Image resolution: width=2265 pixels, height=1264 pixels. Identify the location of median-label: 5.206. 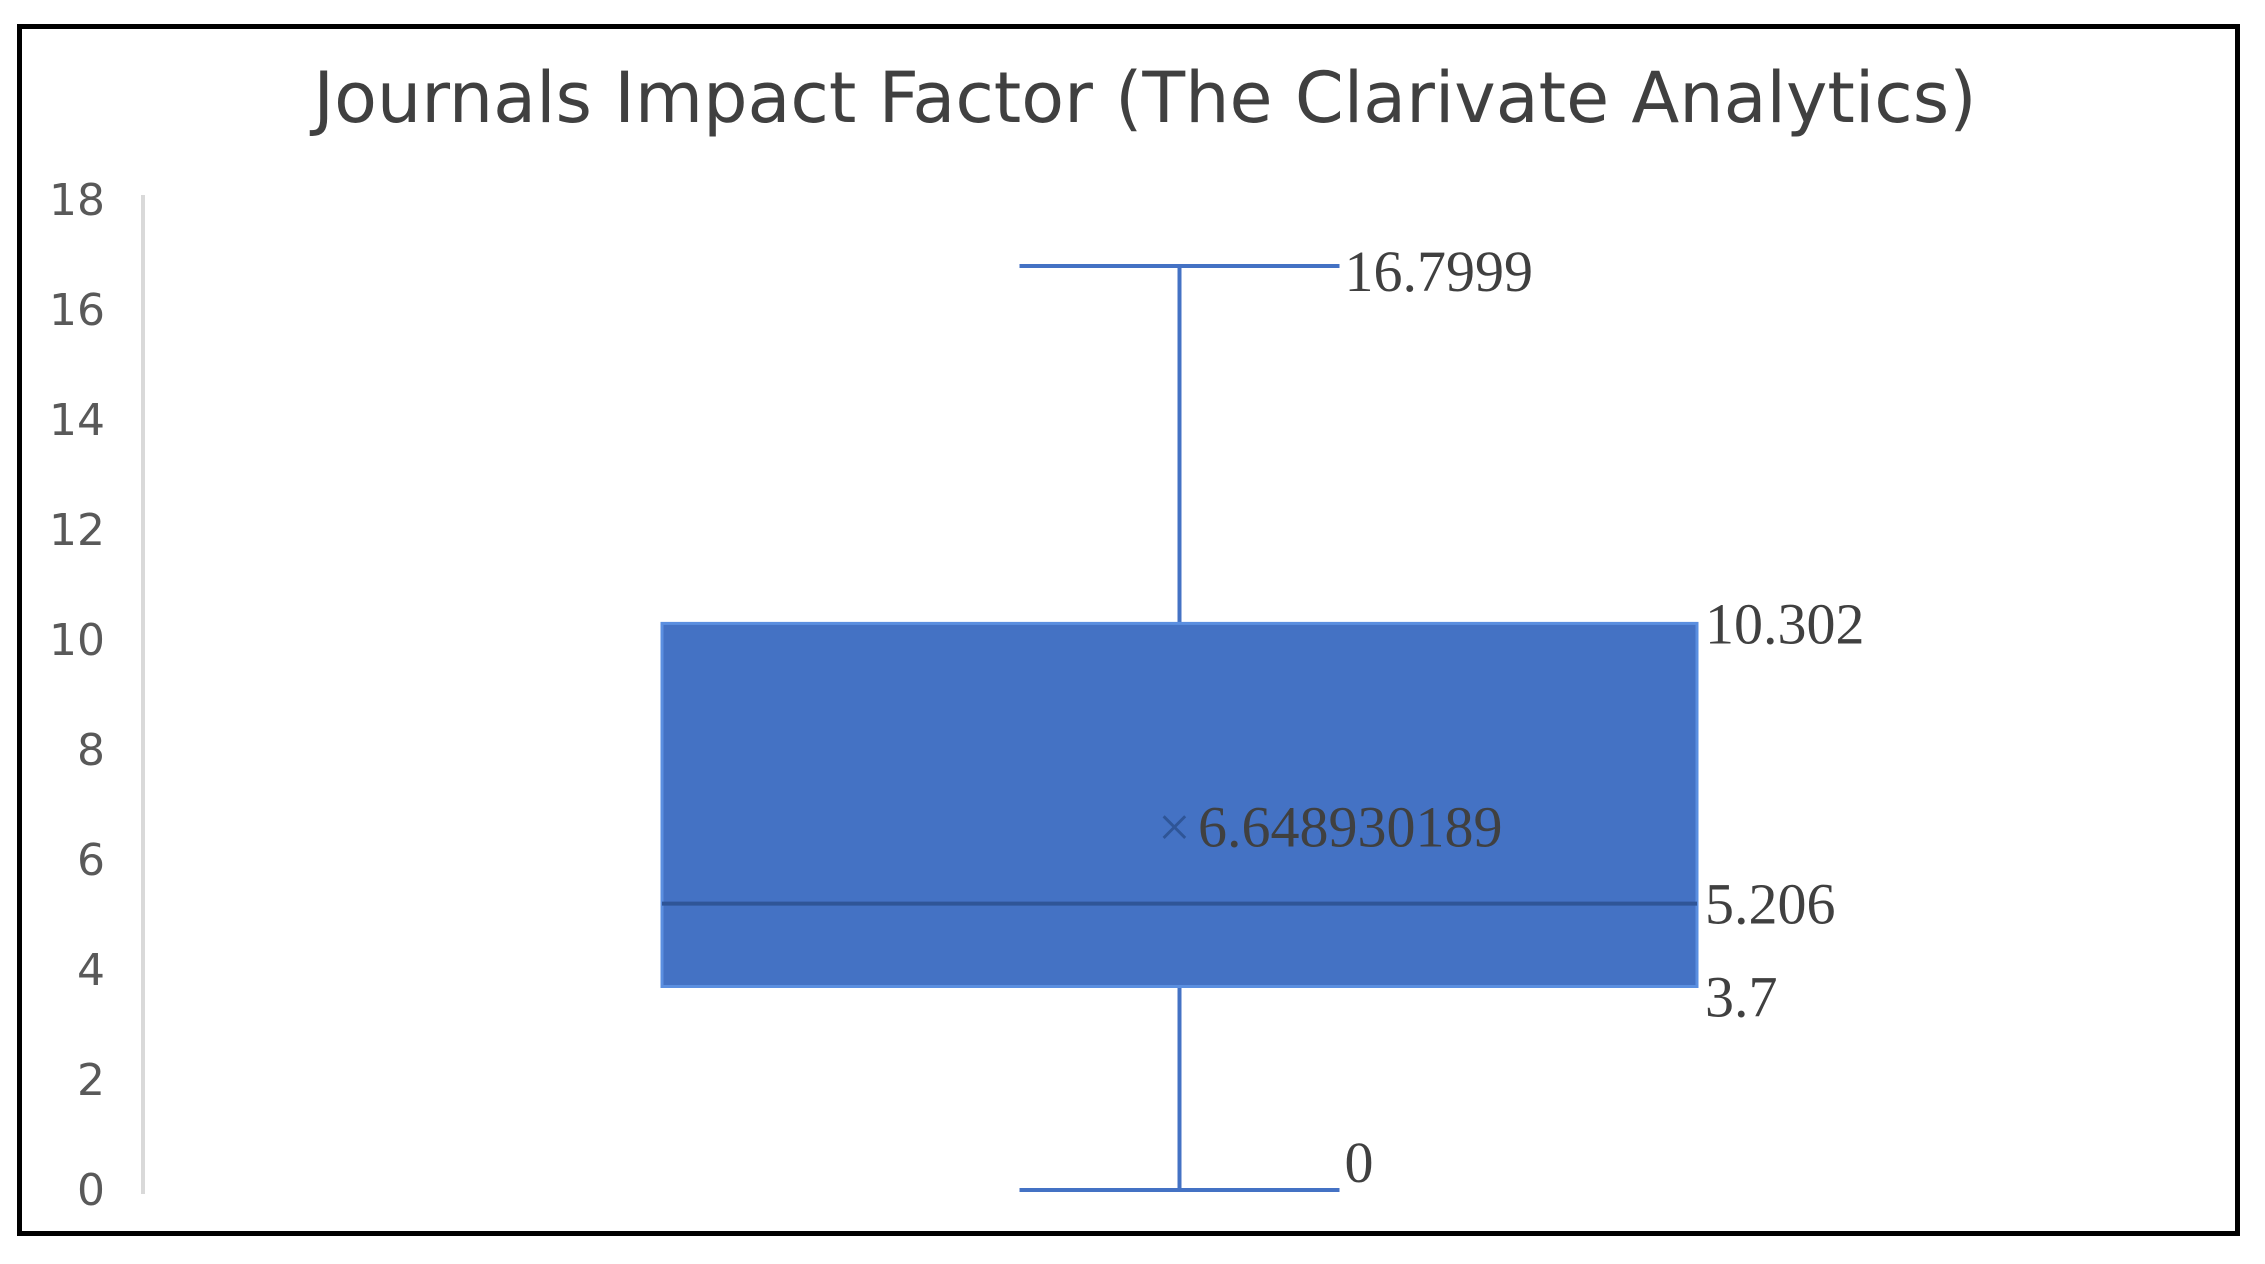
(1770, 904).